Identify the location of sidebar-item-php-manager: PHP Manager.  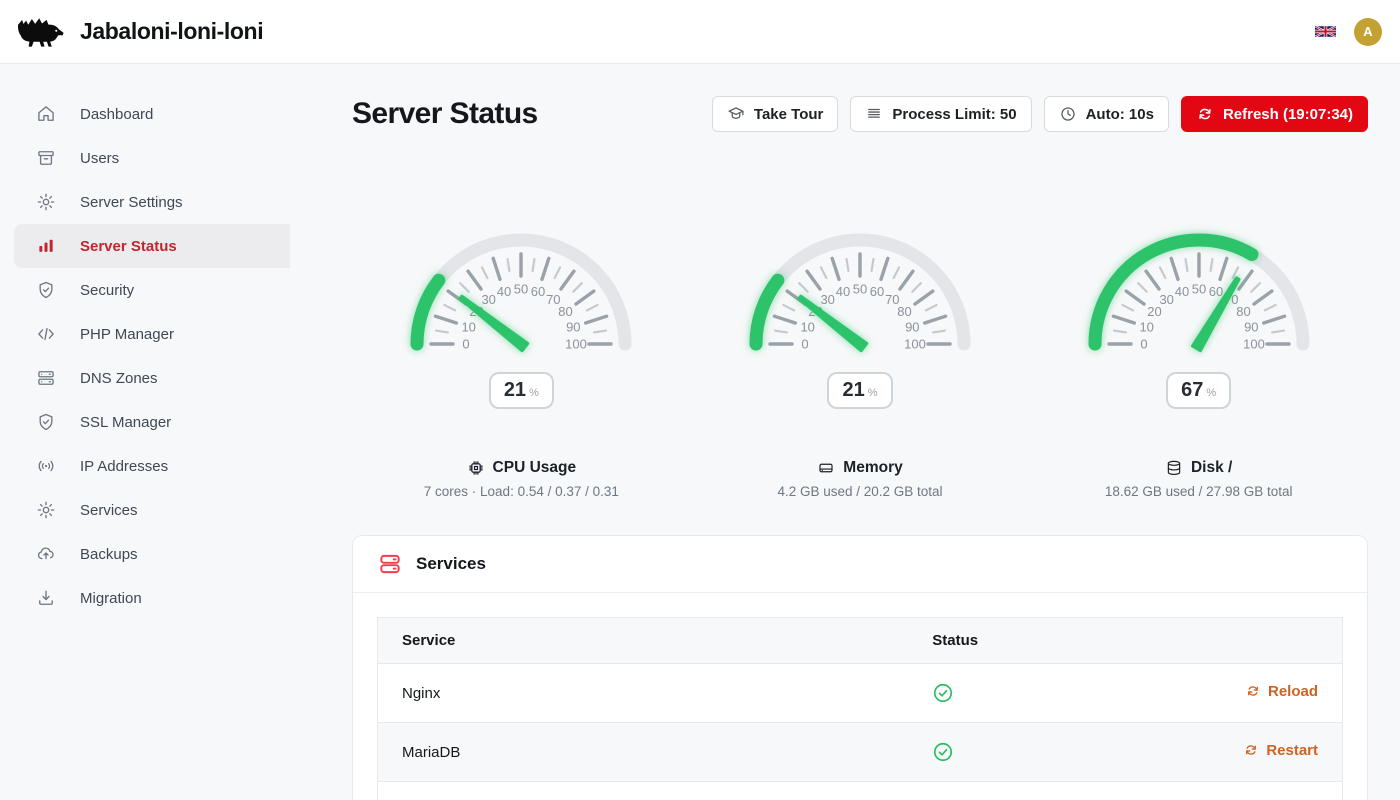
(152, 334).